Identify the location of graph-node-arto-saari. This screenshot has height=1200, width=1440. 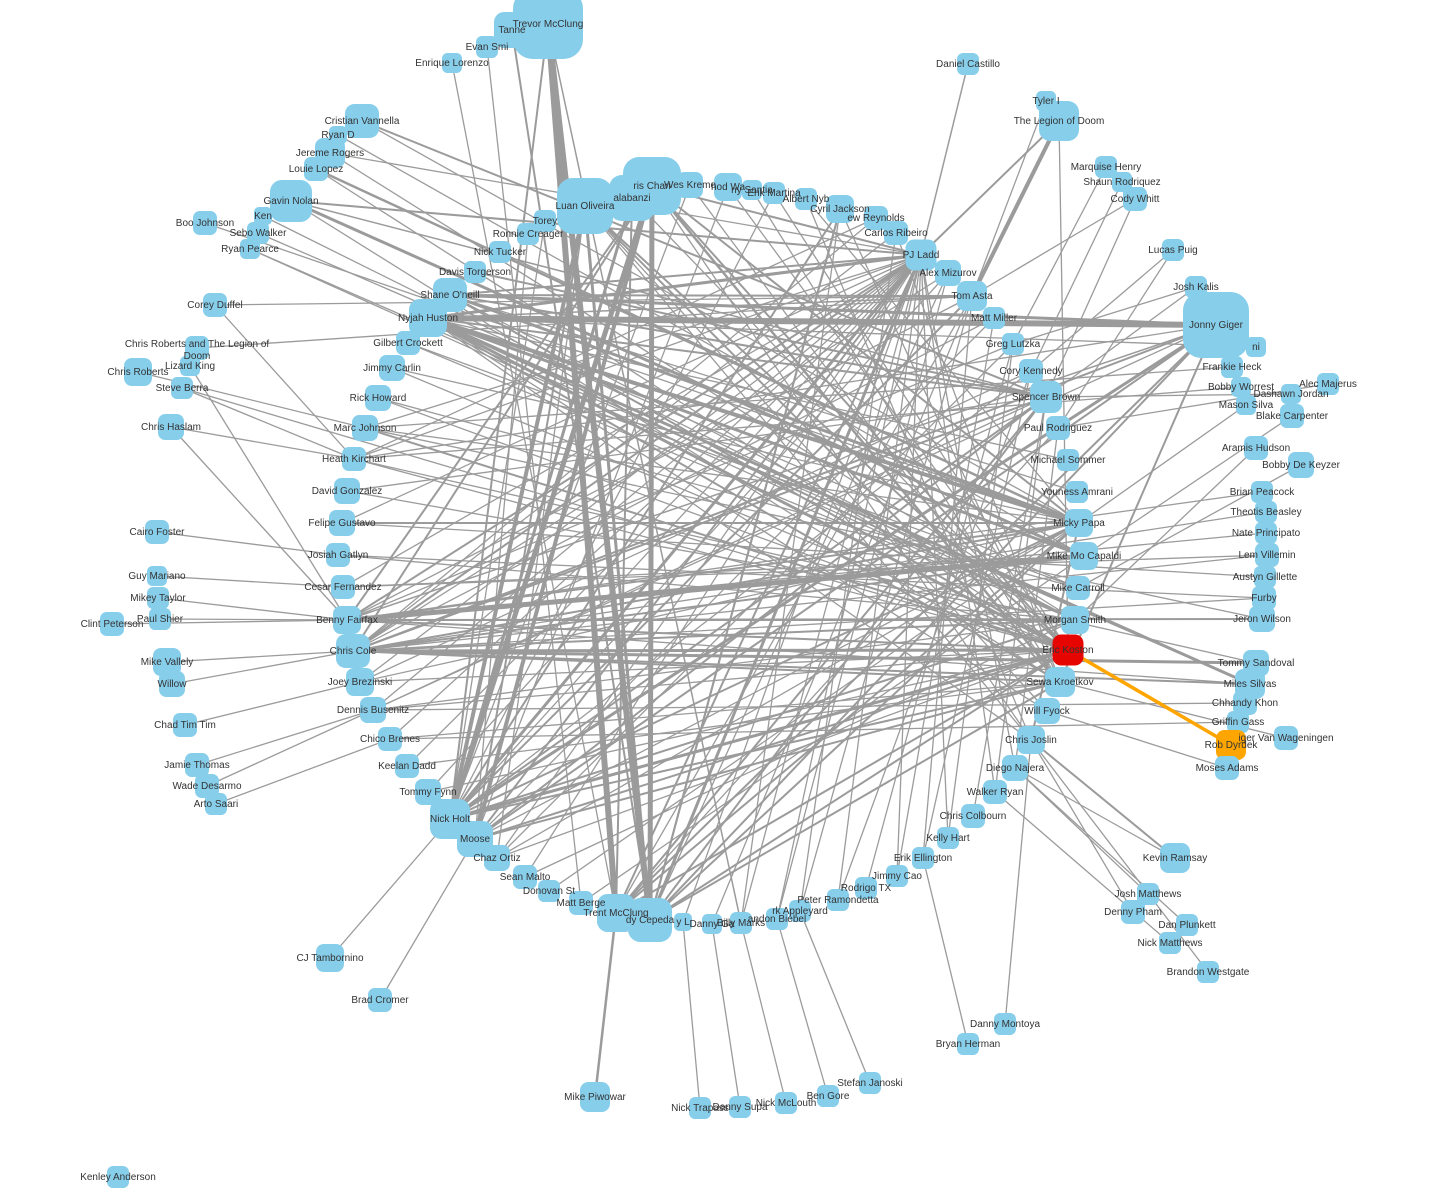
(216, 804).